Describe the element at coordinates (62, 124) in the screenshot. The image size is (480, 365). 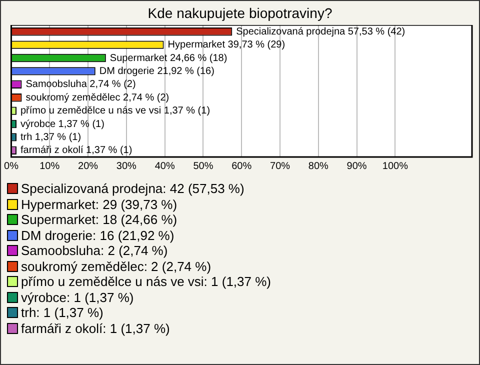
I see `category-label: výrobce 1,37 % (1)` at that location.